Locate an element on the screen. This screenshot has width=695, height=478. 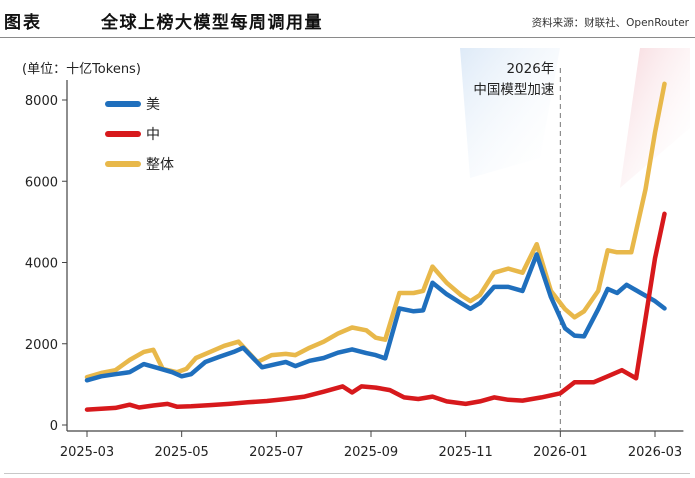
bottom-rule is located at coordinates (347, 473).